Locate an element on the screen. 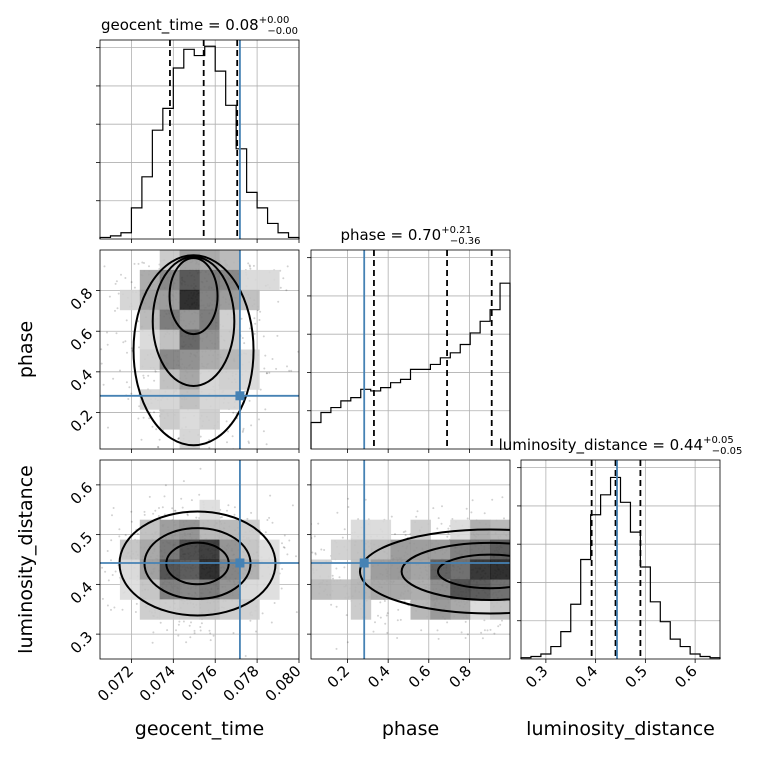 The image size is (760, 760). y-tick-label: 0.3 is located at coordinates (82, 643).